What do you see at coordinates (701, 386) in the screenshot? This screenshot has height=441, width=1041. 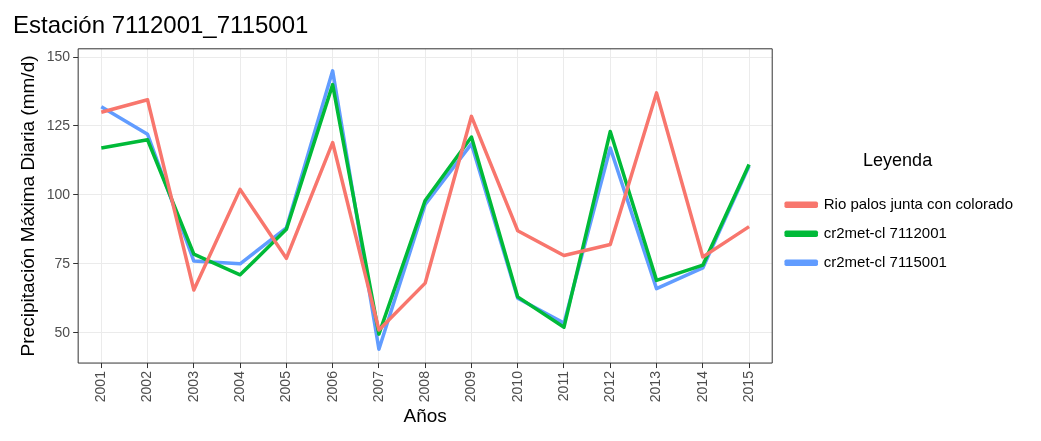 I see `x-tick-label: 2014` at bounding box center [701, 386].